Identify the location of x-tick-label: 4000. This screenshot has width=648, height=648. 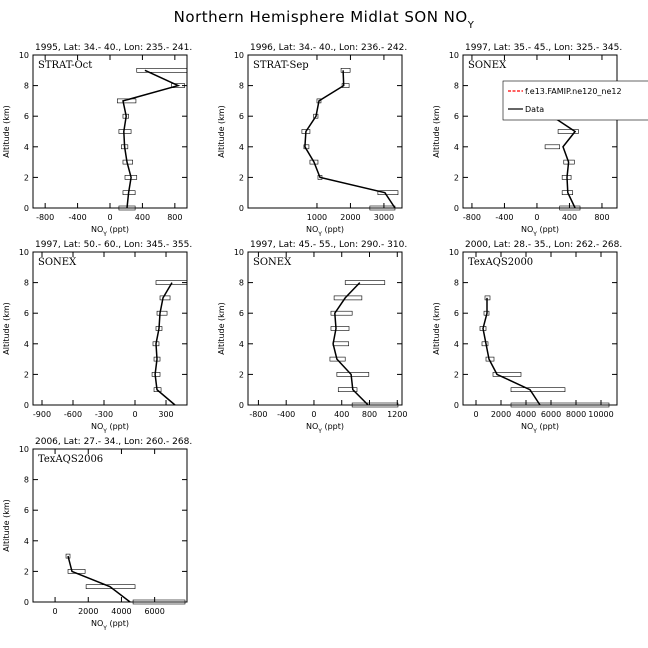
(121, 611).